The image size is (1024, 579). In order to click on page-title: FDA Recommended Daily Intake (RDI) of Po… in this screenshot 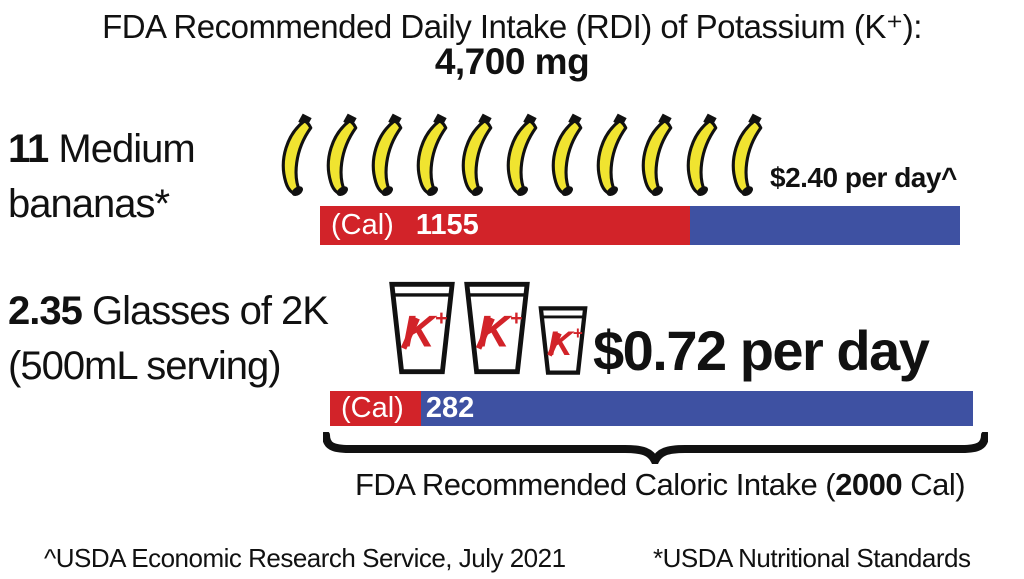, I will do `click(512, 26)`.